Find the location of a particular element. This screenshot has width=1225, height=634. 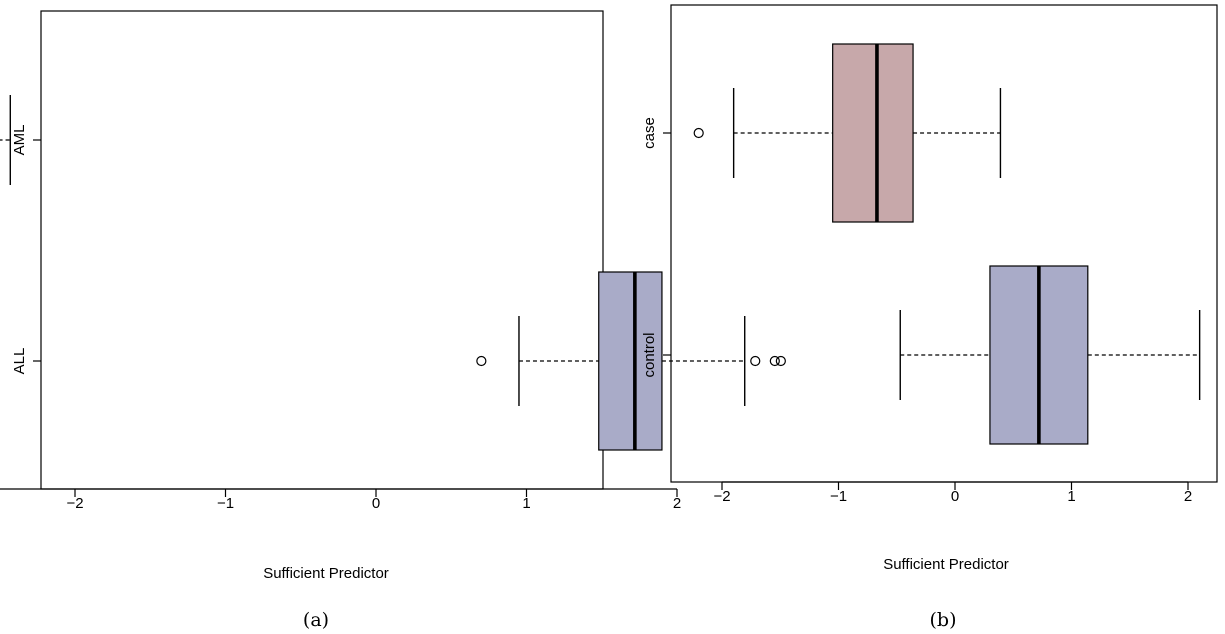

panel-b-x-tick-label: −2 is located at coordinates (721, 496).